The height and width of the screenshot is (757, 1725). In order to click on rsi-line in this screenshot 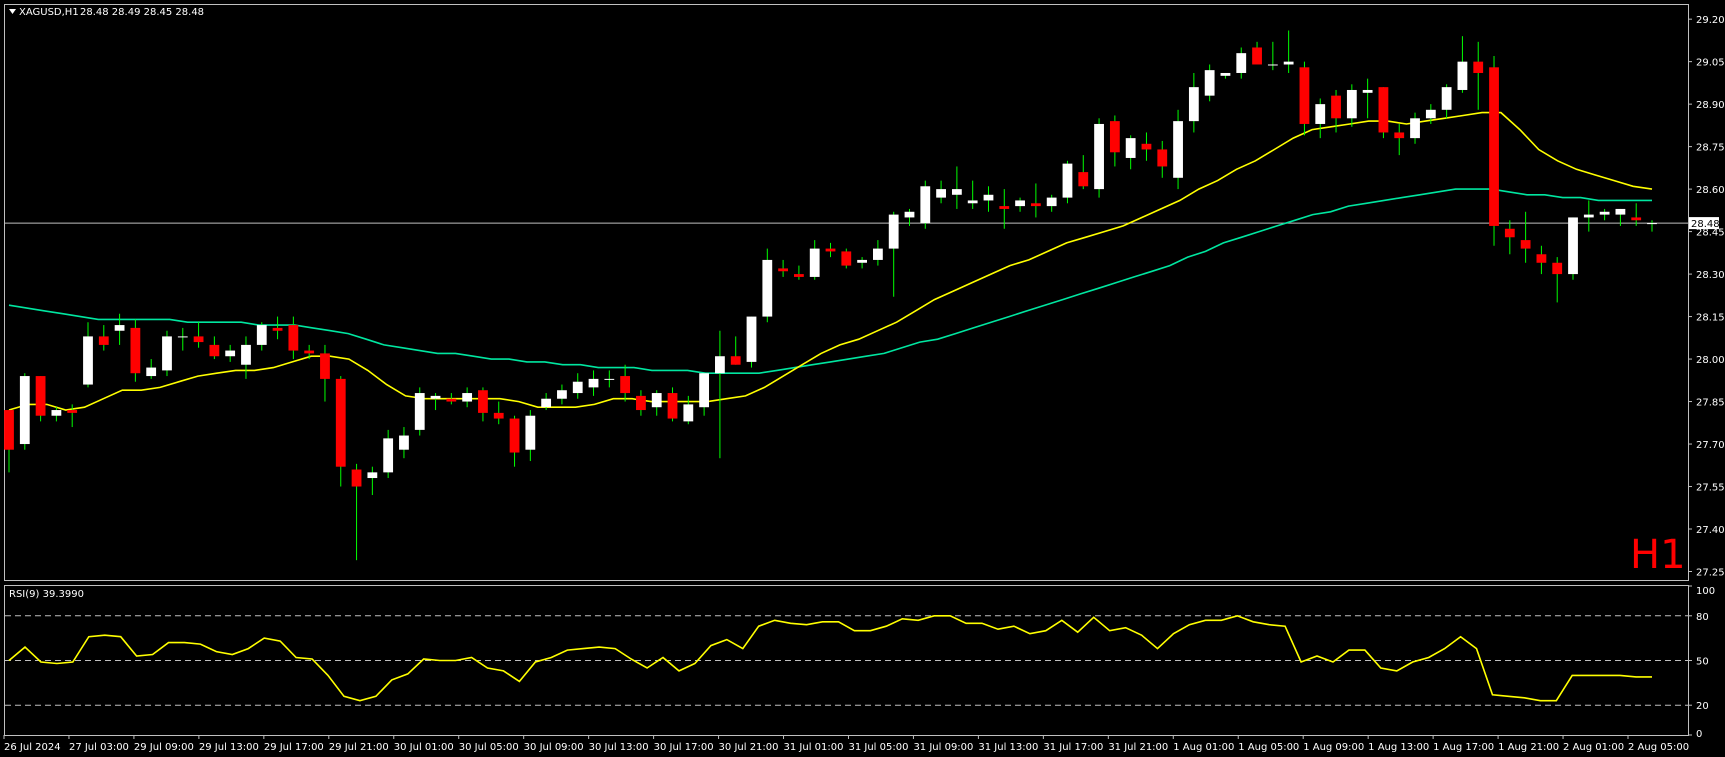, I will do `click(830, 658)`.